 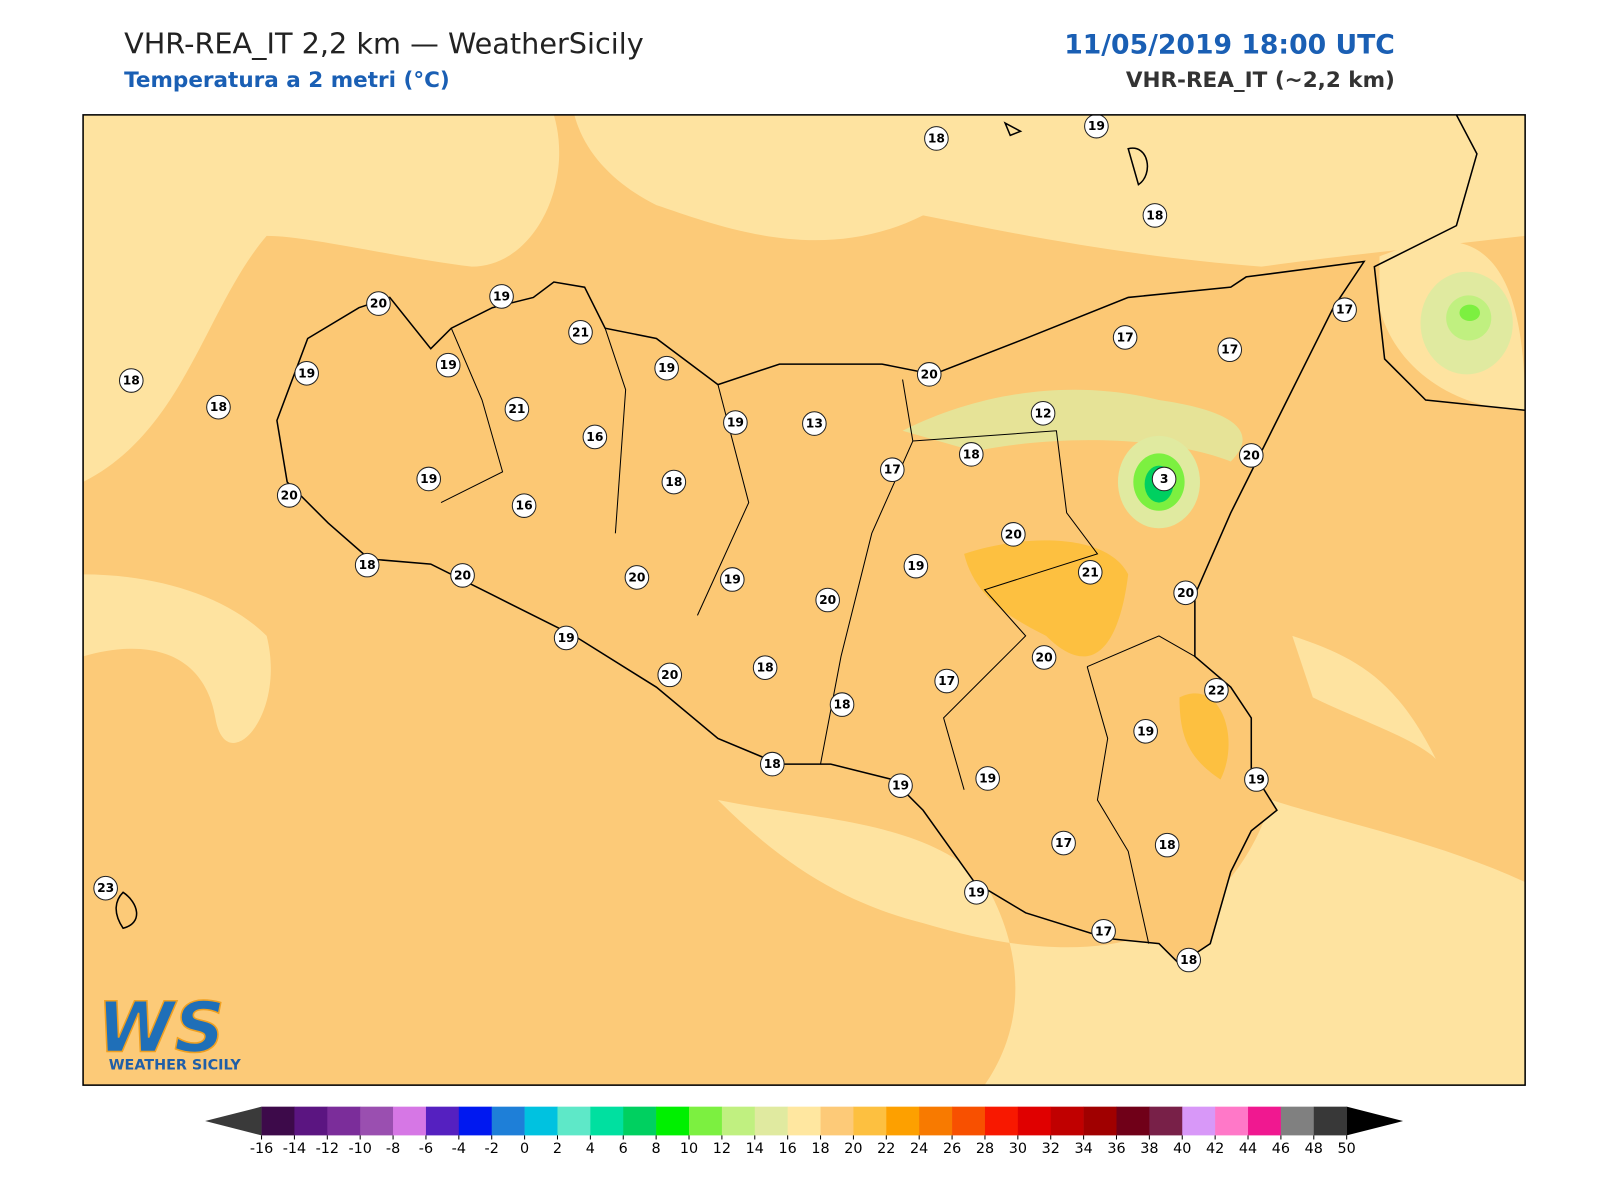 What do you see at coordinates (175, 1066) in the screenshot?
I see `logo-text: WEATHER SICILY` at bounding box center [175, 1066].